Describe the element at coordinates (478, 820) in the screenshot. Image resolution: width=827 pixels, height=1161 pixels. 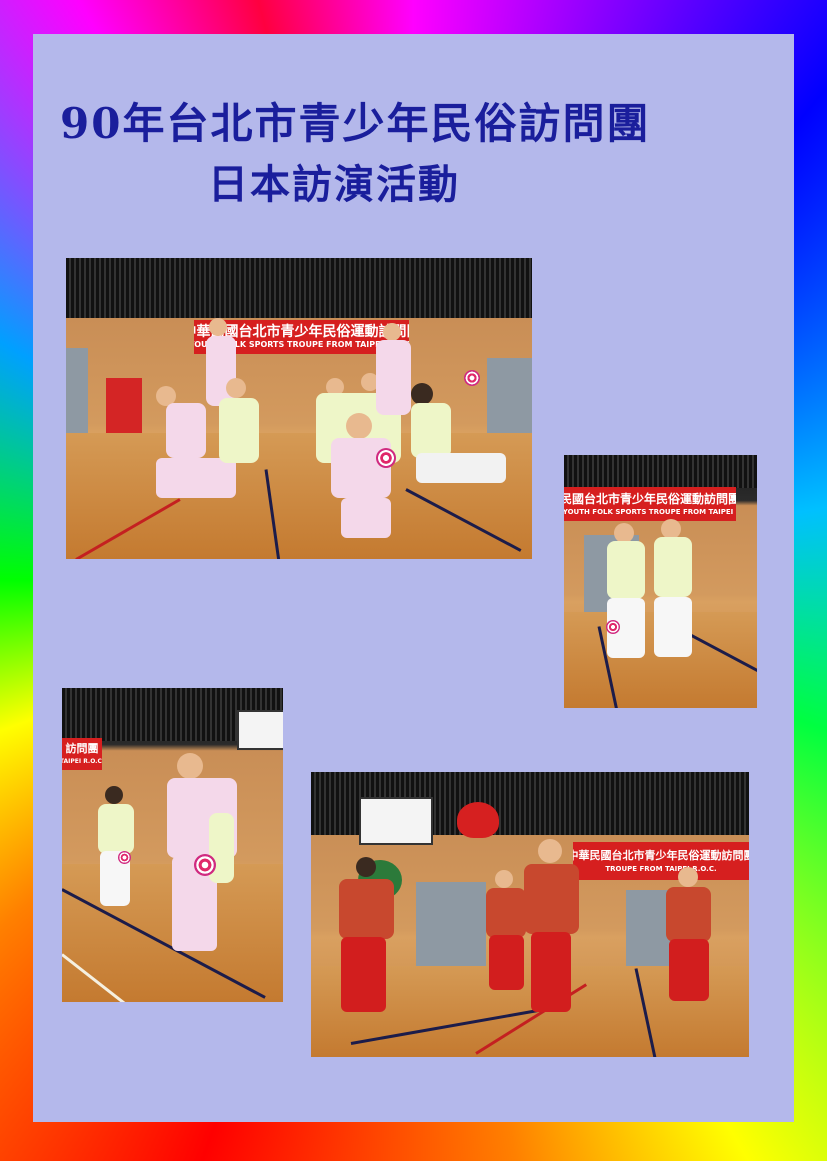
I see `red-fan-icon` at that location.